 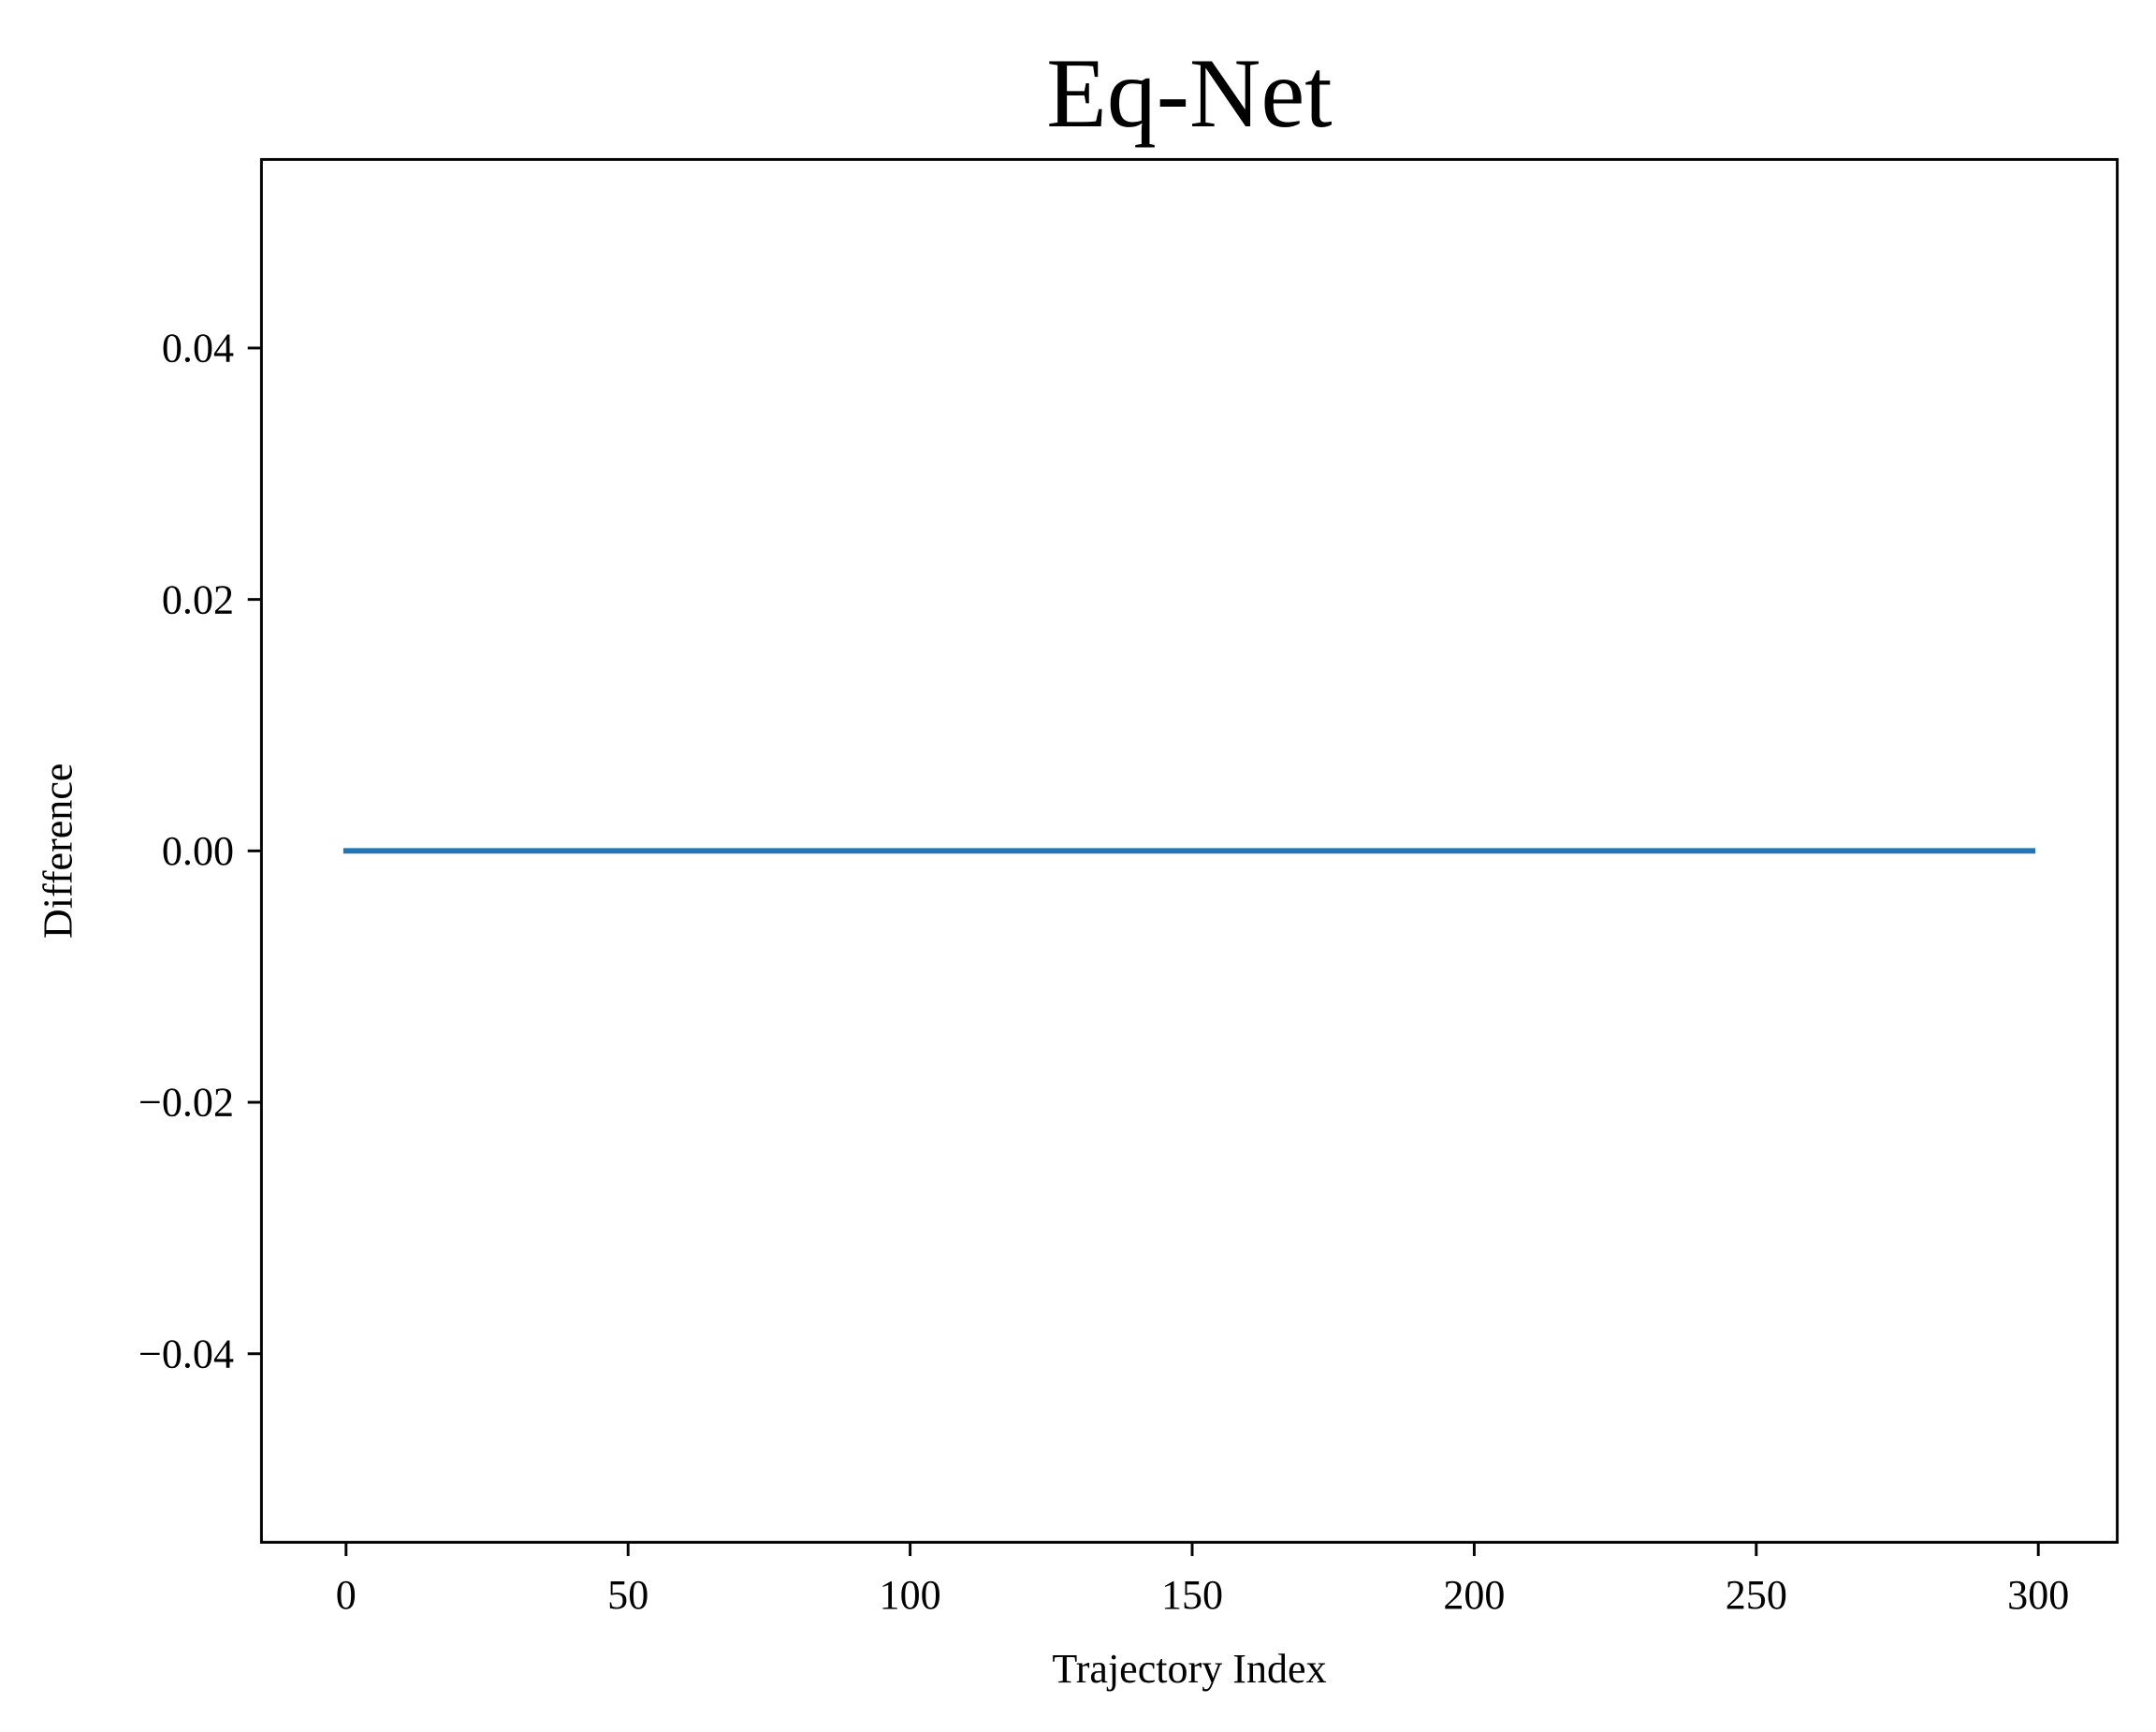 What do you see at coordinates (1474, 1595) in the screenshot?
I see `x-tick-label: 200` at bounding box center [1474, 1595].